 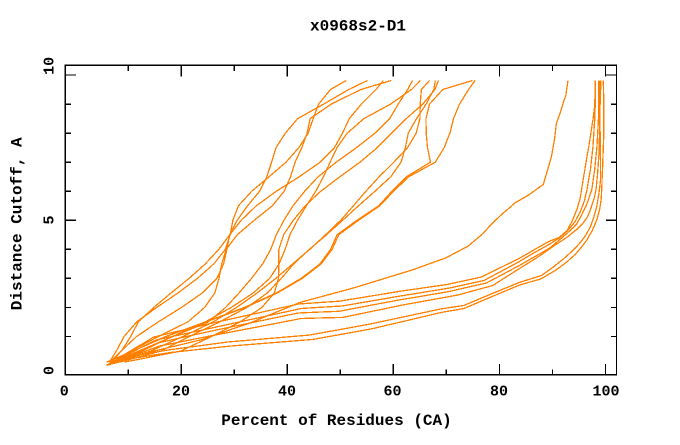 I want to click on svg-text: 20, so click(x=181, y=391).